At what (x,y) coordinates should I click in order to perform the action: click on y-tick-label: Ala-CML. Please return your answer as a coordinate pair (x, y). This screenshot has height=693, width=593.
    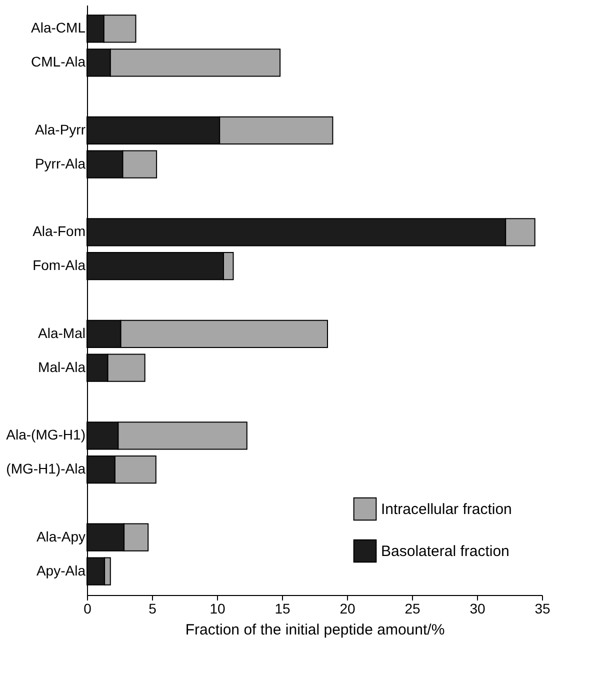
    Looking at the image, I should click on (58, 28).